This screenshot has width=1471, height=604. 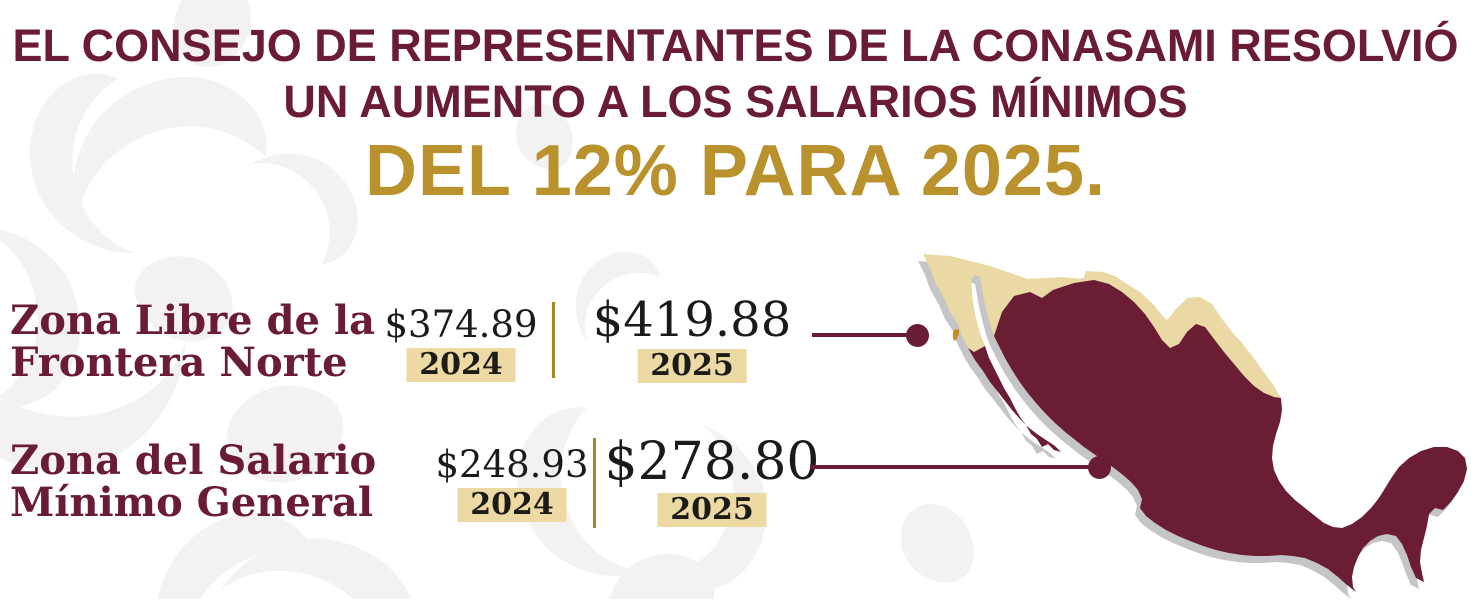 What do you see at coordinates (1099, 467) in the screenshot?
I see `connector-dot-general-zone` at bounding box center [1099, 467].